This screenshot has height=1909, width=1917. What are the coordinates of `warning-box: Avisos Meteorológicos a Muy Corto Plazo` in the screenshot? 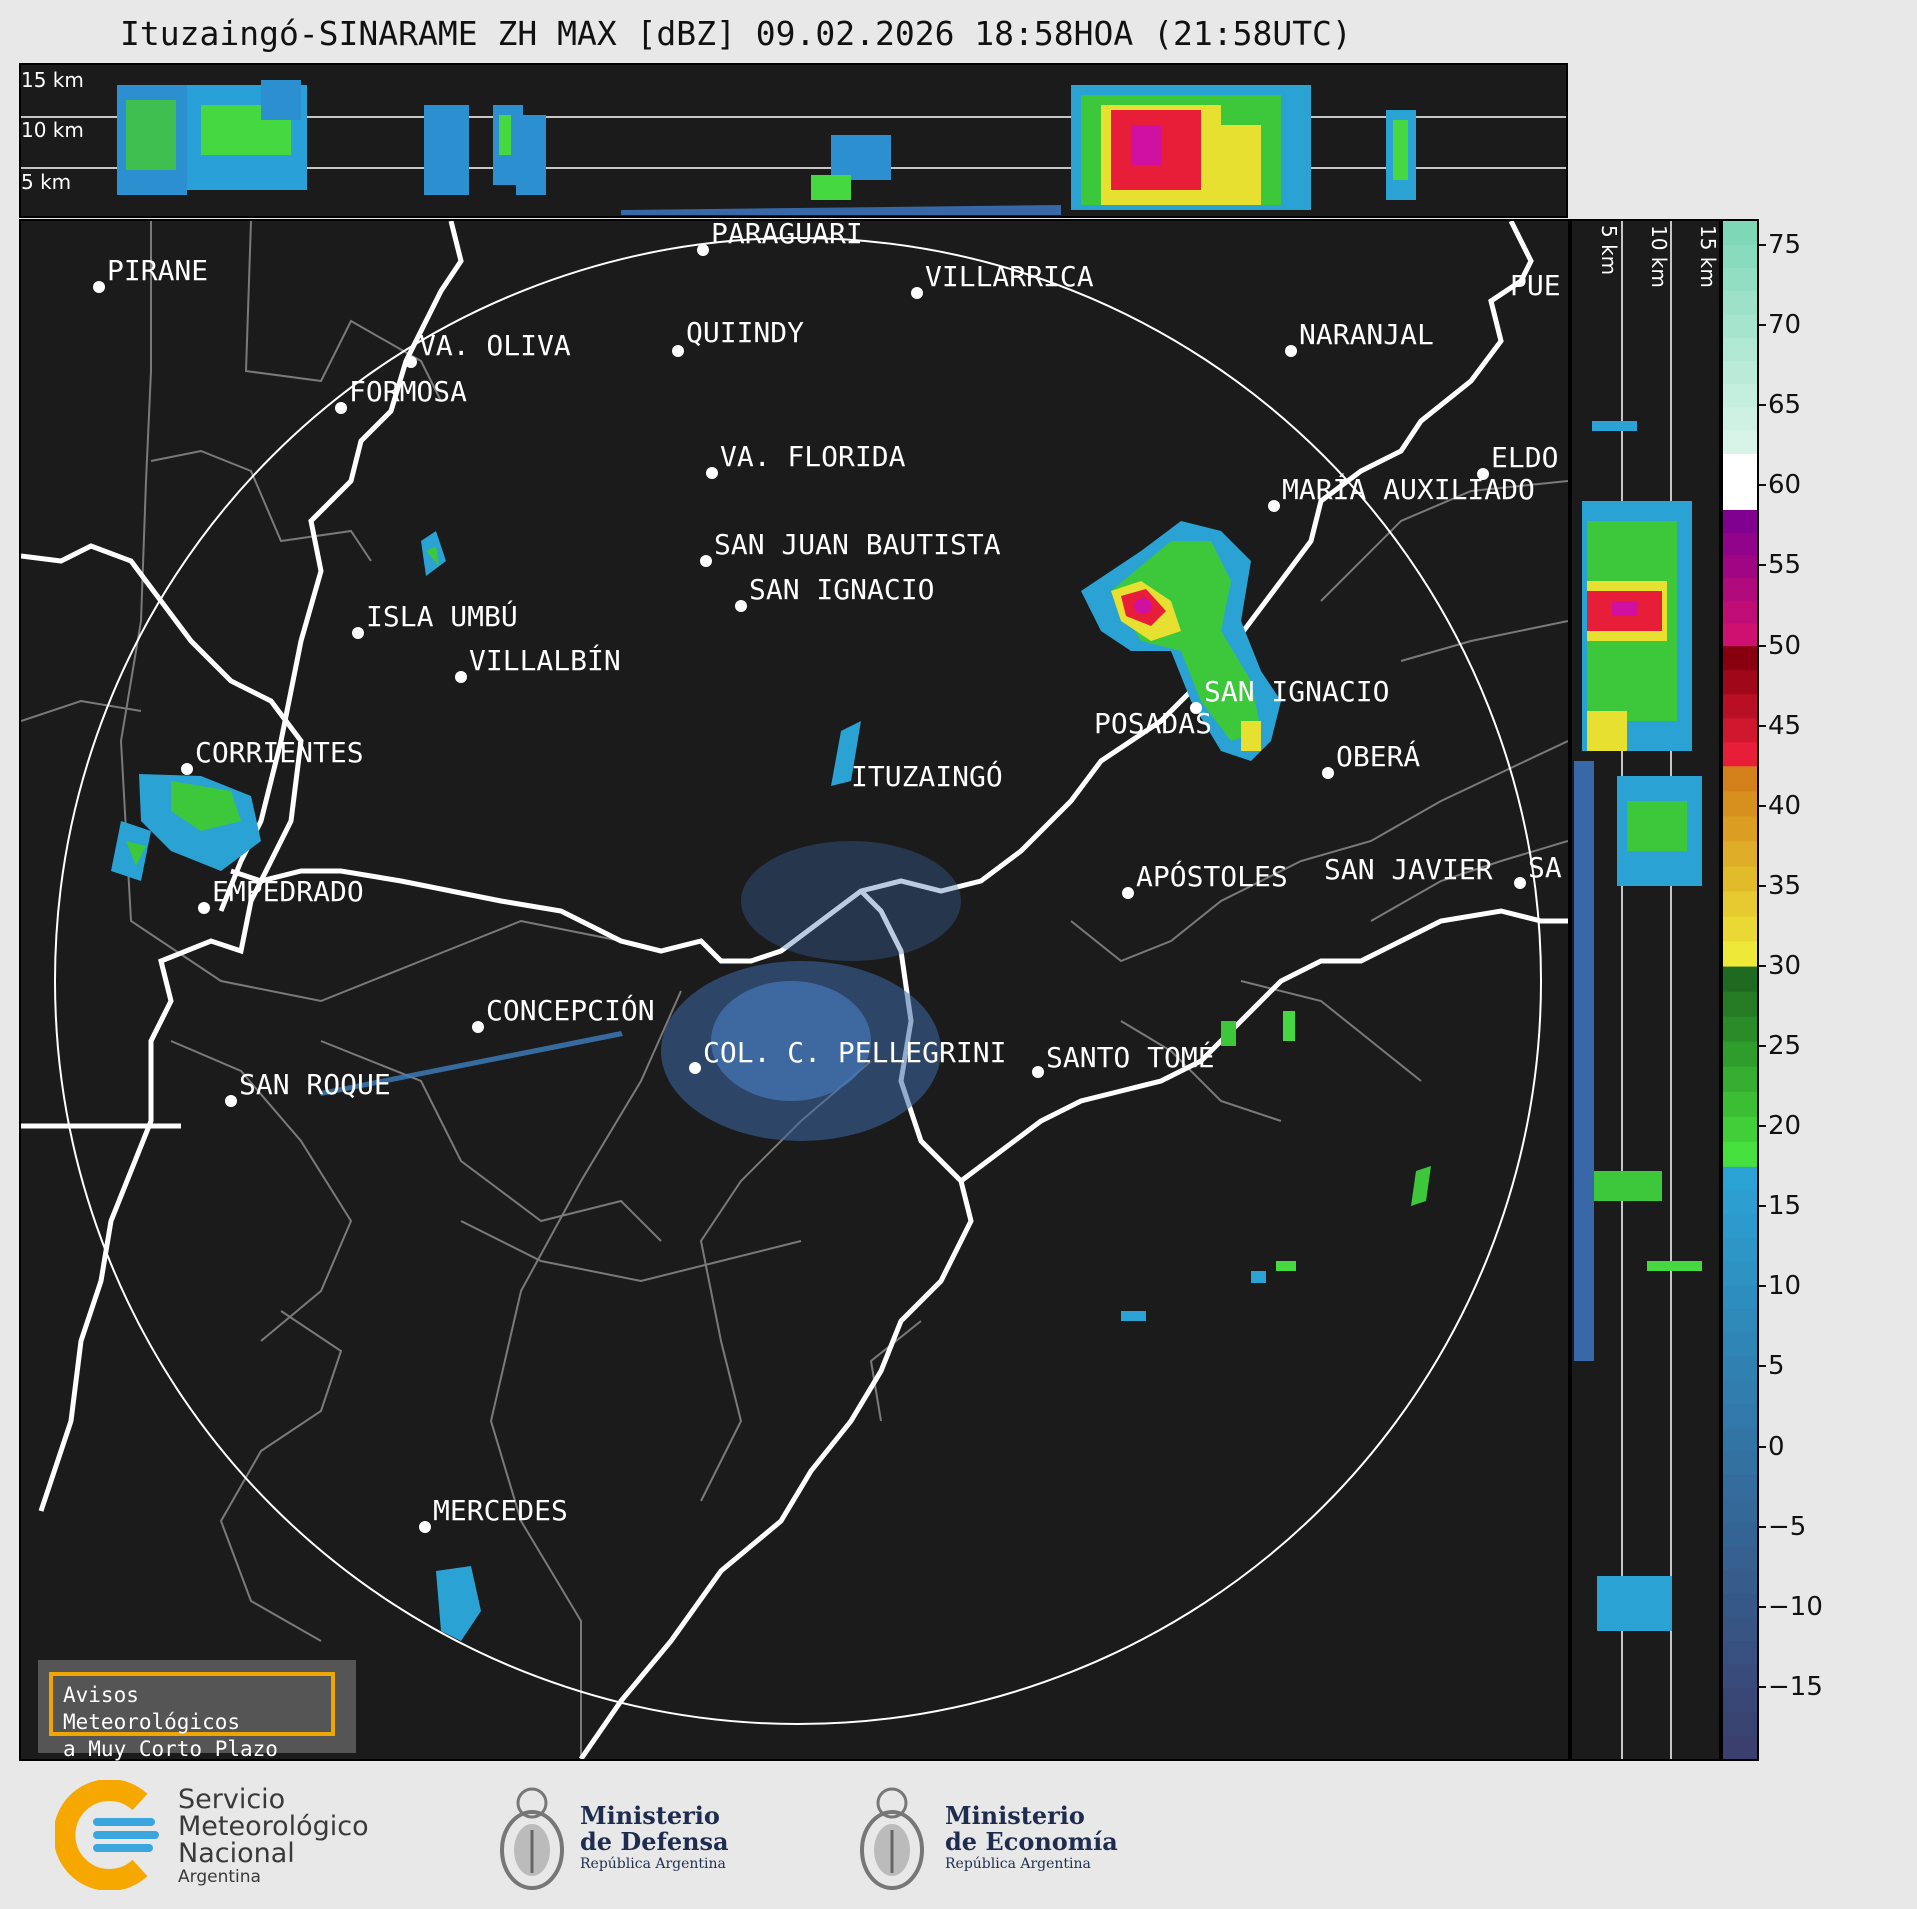 It's located at (197, 1710).